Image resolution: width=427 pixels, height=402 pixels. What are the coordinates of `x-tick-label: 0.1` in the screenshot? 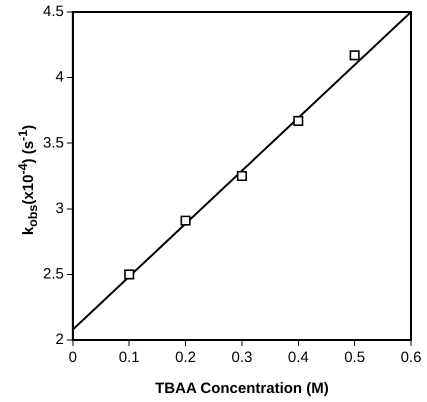 It's located at (129, 357).